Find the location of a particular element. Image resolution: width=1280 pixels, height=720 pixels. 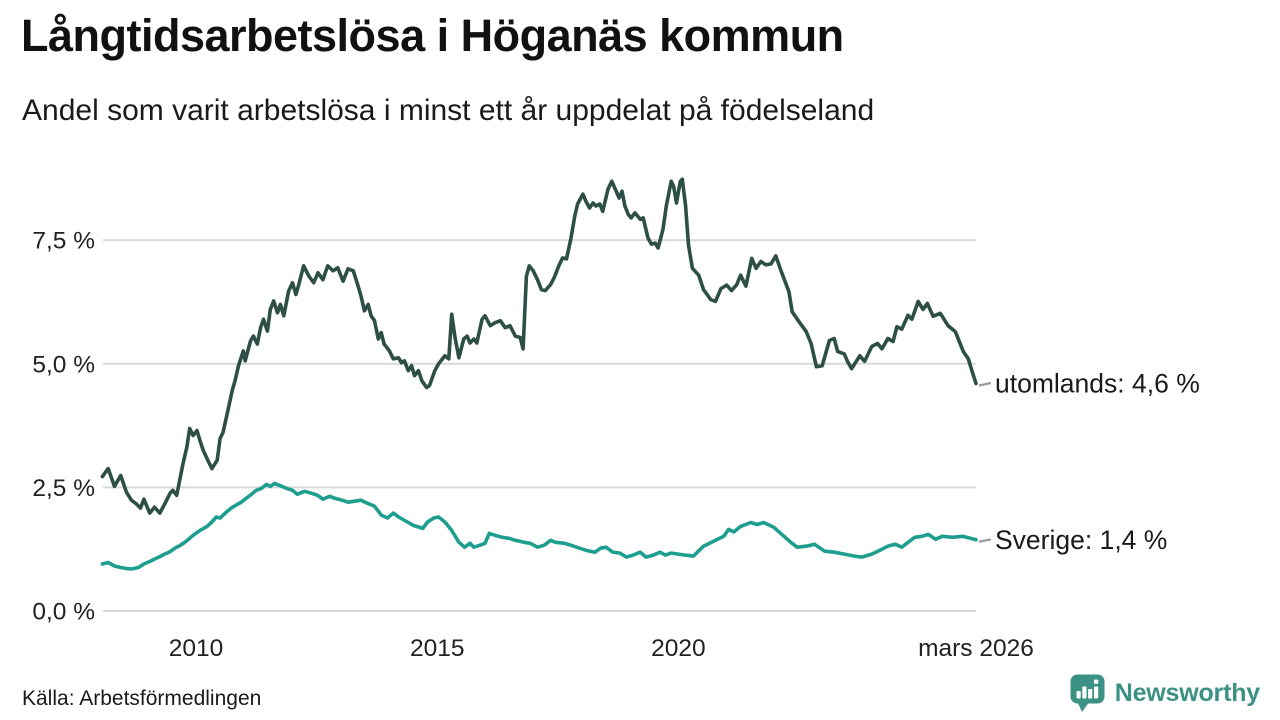

newsworthy-icon is located at coordinates (1087, 693).